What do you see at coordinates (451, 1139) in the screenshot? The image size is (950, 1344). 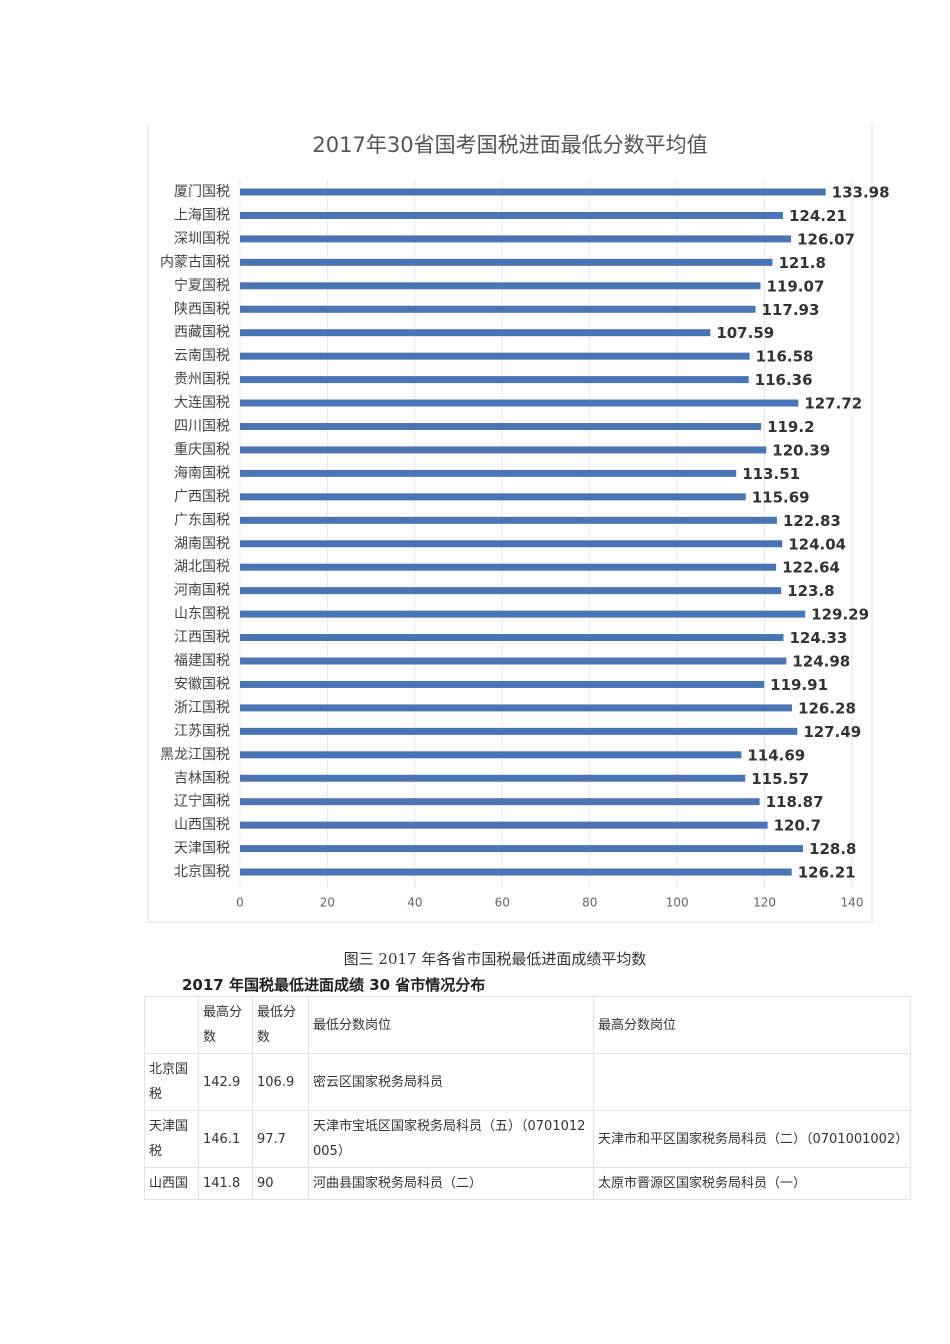 I see `cell: 天津市宝坻区国家税务局科员（五）（0701012005）` at bounding box center [451, 1139].